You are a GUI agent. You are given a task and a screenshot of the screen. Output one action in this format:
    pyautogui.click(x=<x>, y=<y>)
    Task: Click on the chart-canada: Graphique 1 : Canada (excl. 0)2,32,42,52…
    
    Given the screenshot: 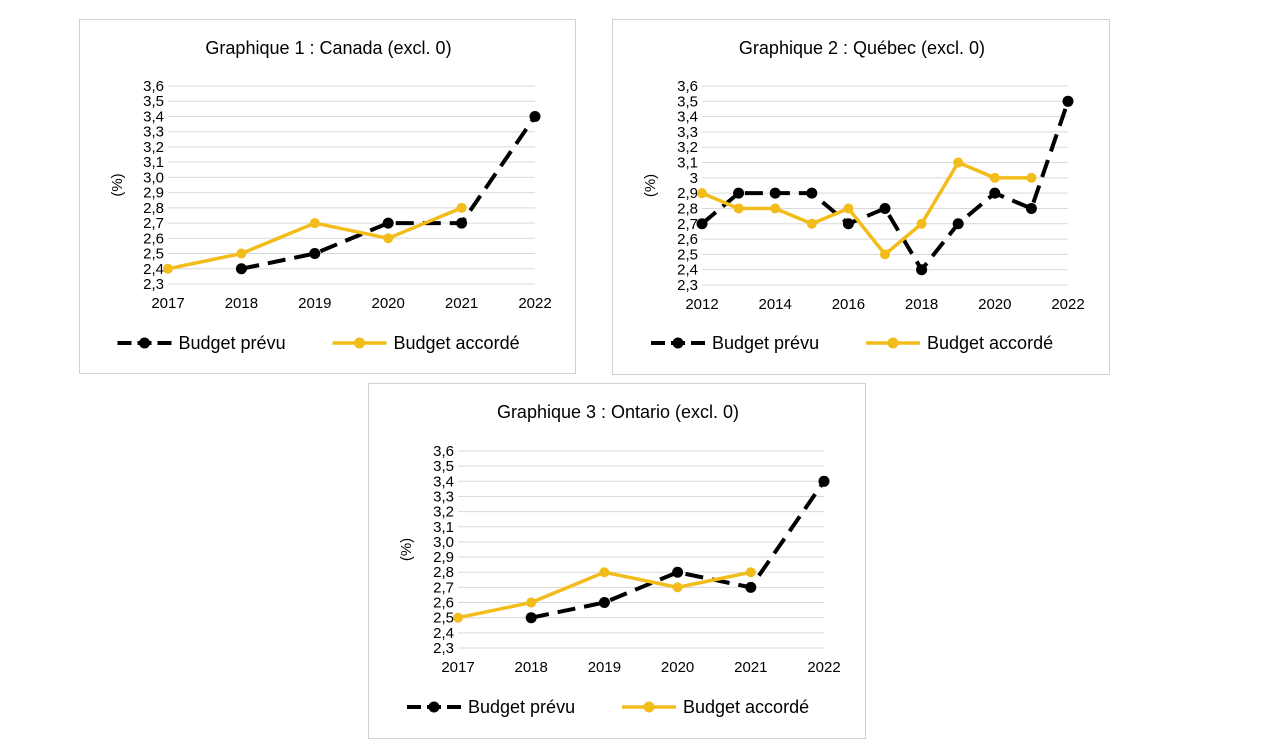 What is the action you would take?
    pyautogui.click(x=330, y=195)
    